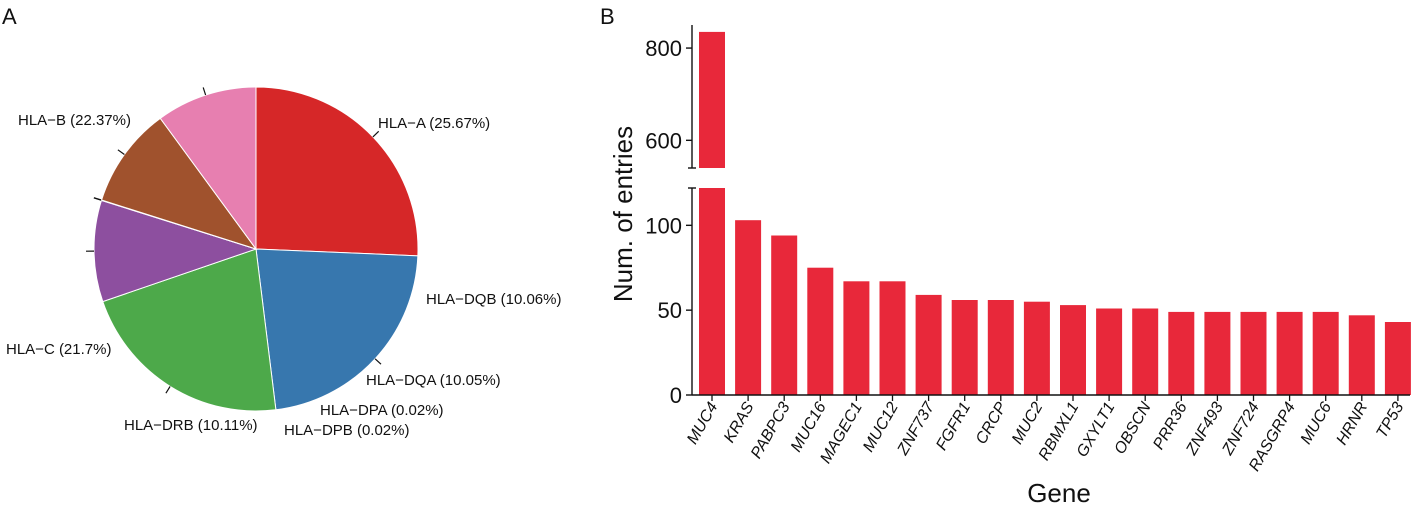  I want to click on pie-leader-hla-dpa, so click(97, 199).